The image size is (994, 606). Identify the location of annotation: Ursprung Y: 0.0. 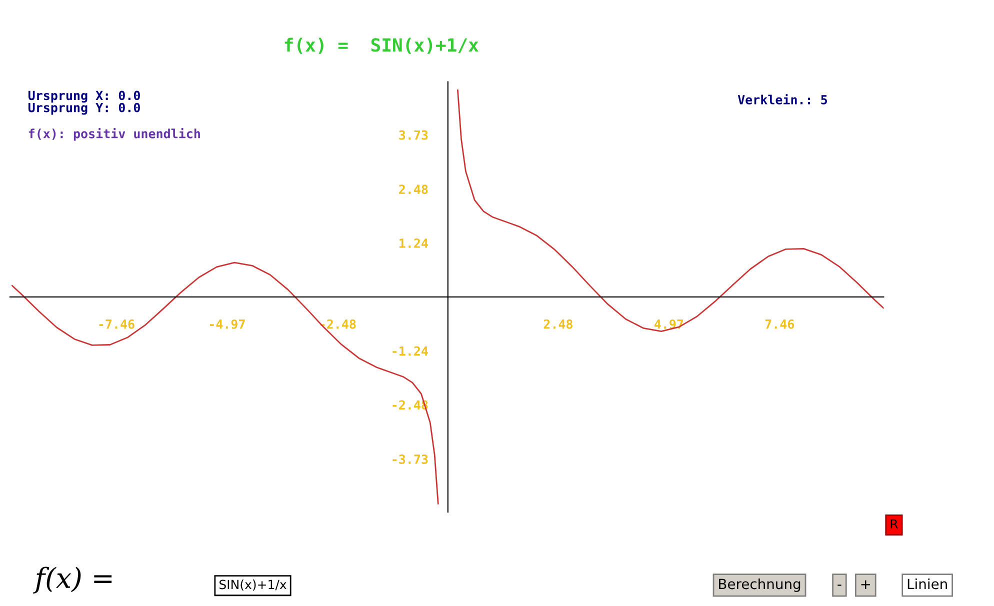
(84, 108).